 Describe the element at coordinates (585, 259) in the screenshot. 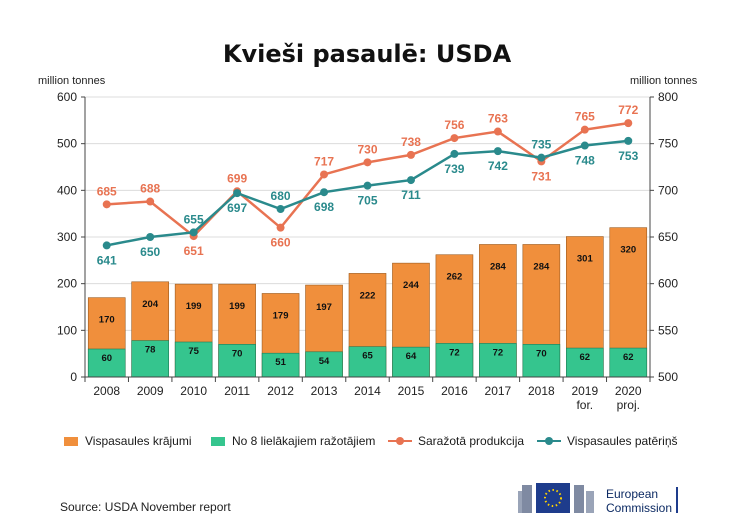

I see `bar-label-stocks: 301` at that location.